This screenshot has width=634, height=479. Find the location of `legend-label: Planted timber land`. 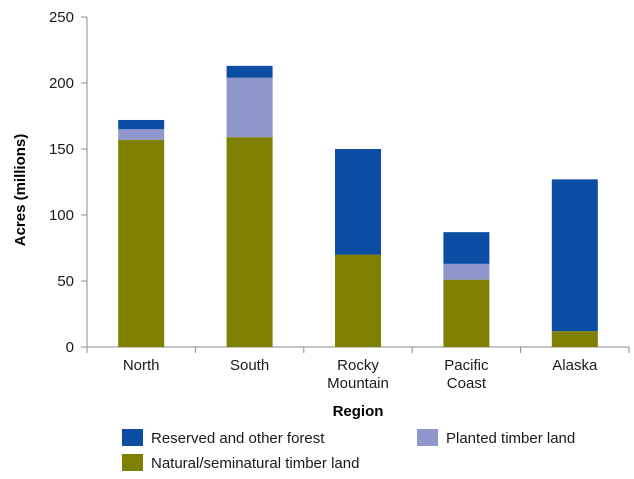

legend-label: Planted timber land is located at coordinates (510, 438).